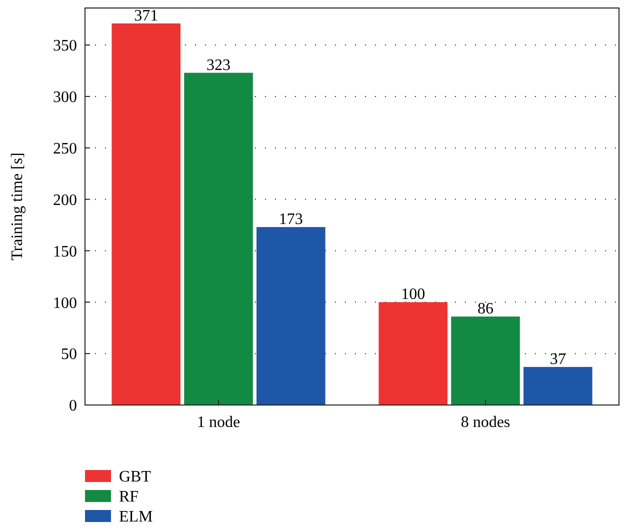 Image resolution: width=627 pixels, height=531 pixels. What do you see at coordinates (65, 149) in the screenshot?
I see `y-tick-label: 250` at bounding box center [65, 149].